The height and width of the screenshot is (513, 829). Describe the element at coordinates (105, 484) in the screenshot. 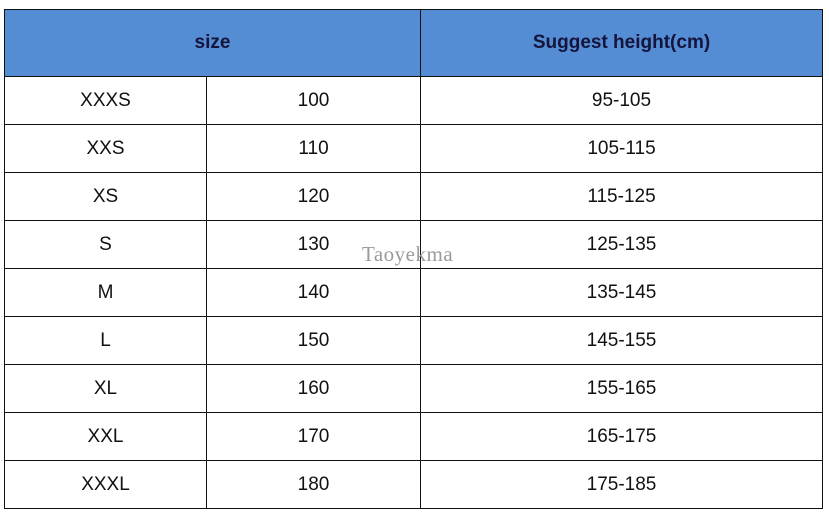

I see `cell-size: XXXL` at that location.